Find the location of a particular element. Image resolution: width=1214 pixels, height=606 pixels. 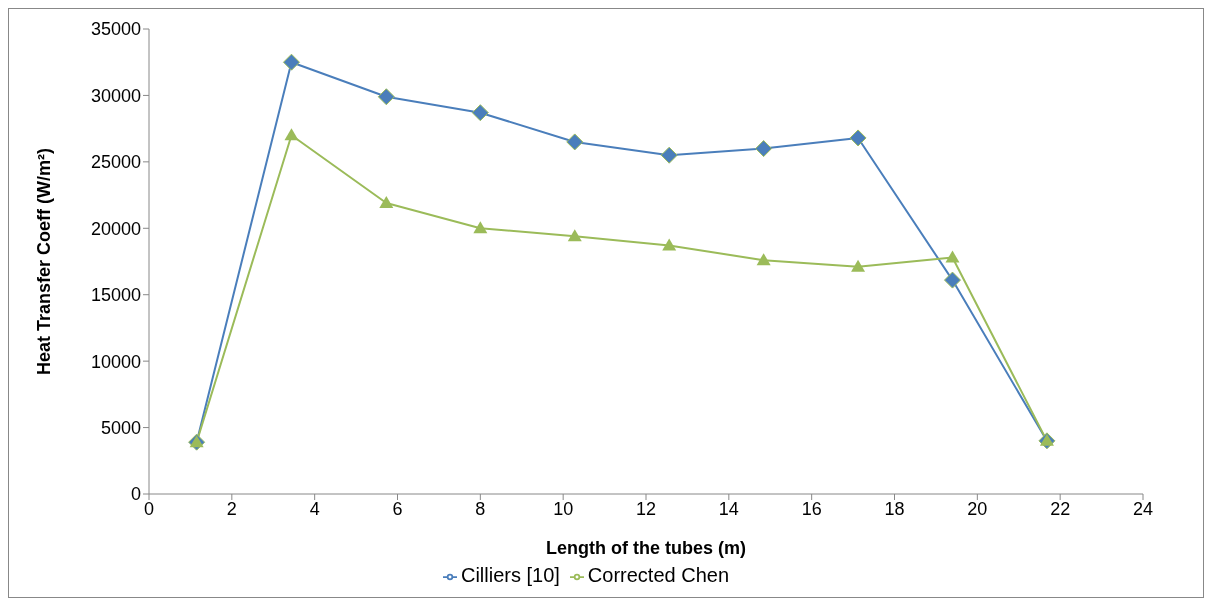

y-tick-label: 20000 is located at coordinates (115, 228).